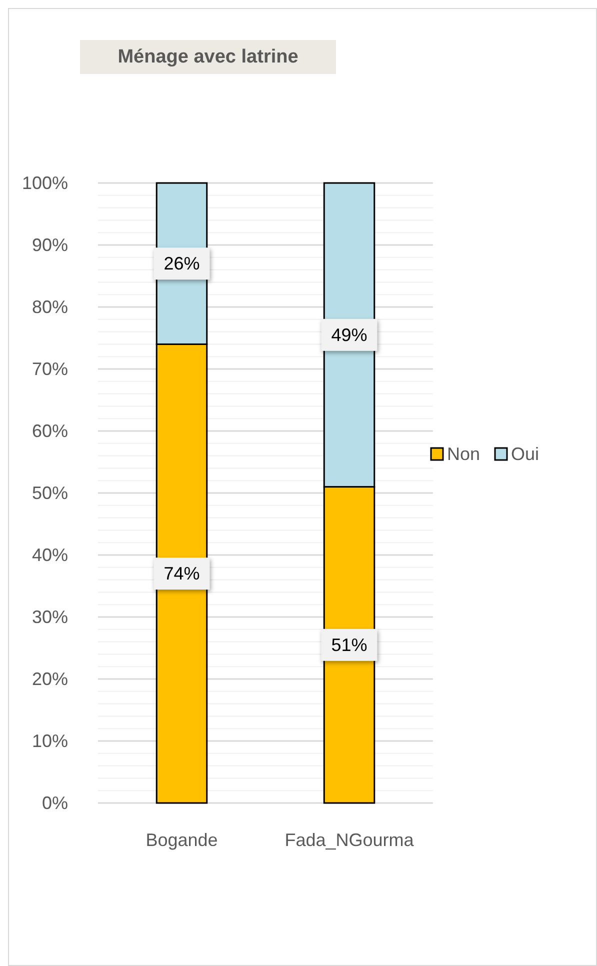 The image size is (597, 966). Describe the element at coordinates (50, 493) in the screenshot. I see `y-tick-label: 50%` at that location.